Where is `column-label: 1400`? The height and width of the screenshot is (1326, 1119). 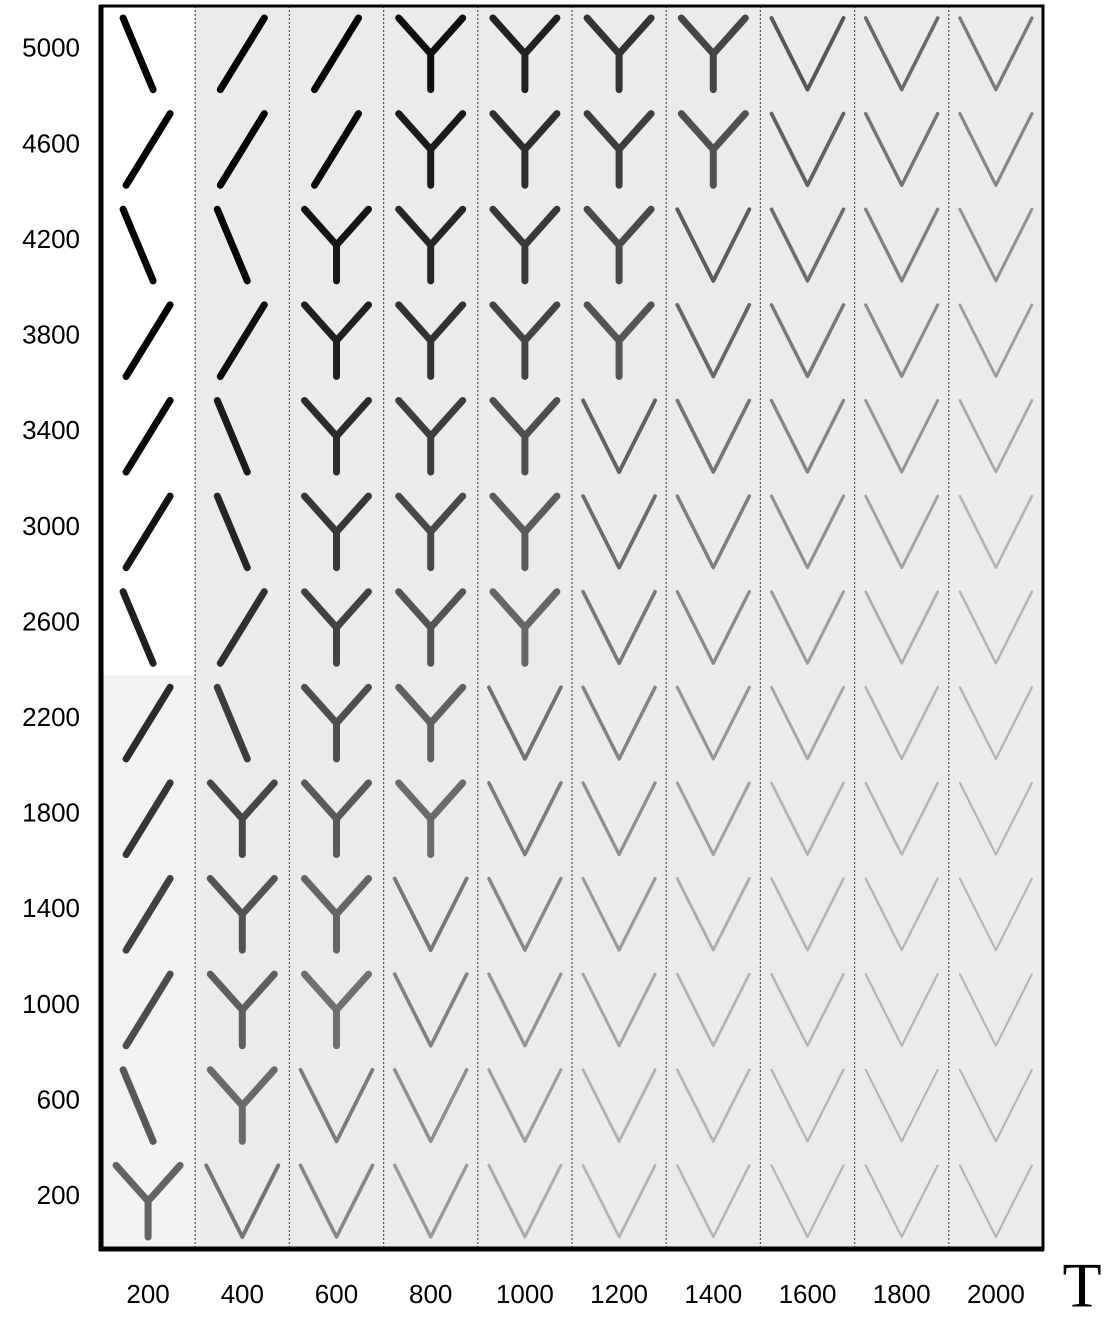 column-label: 1400 is located at coordinates (713, 1294).